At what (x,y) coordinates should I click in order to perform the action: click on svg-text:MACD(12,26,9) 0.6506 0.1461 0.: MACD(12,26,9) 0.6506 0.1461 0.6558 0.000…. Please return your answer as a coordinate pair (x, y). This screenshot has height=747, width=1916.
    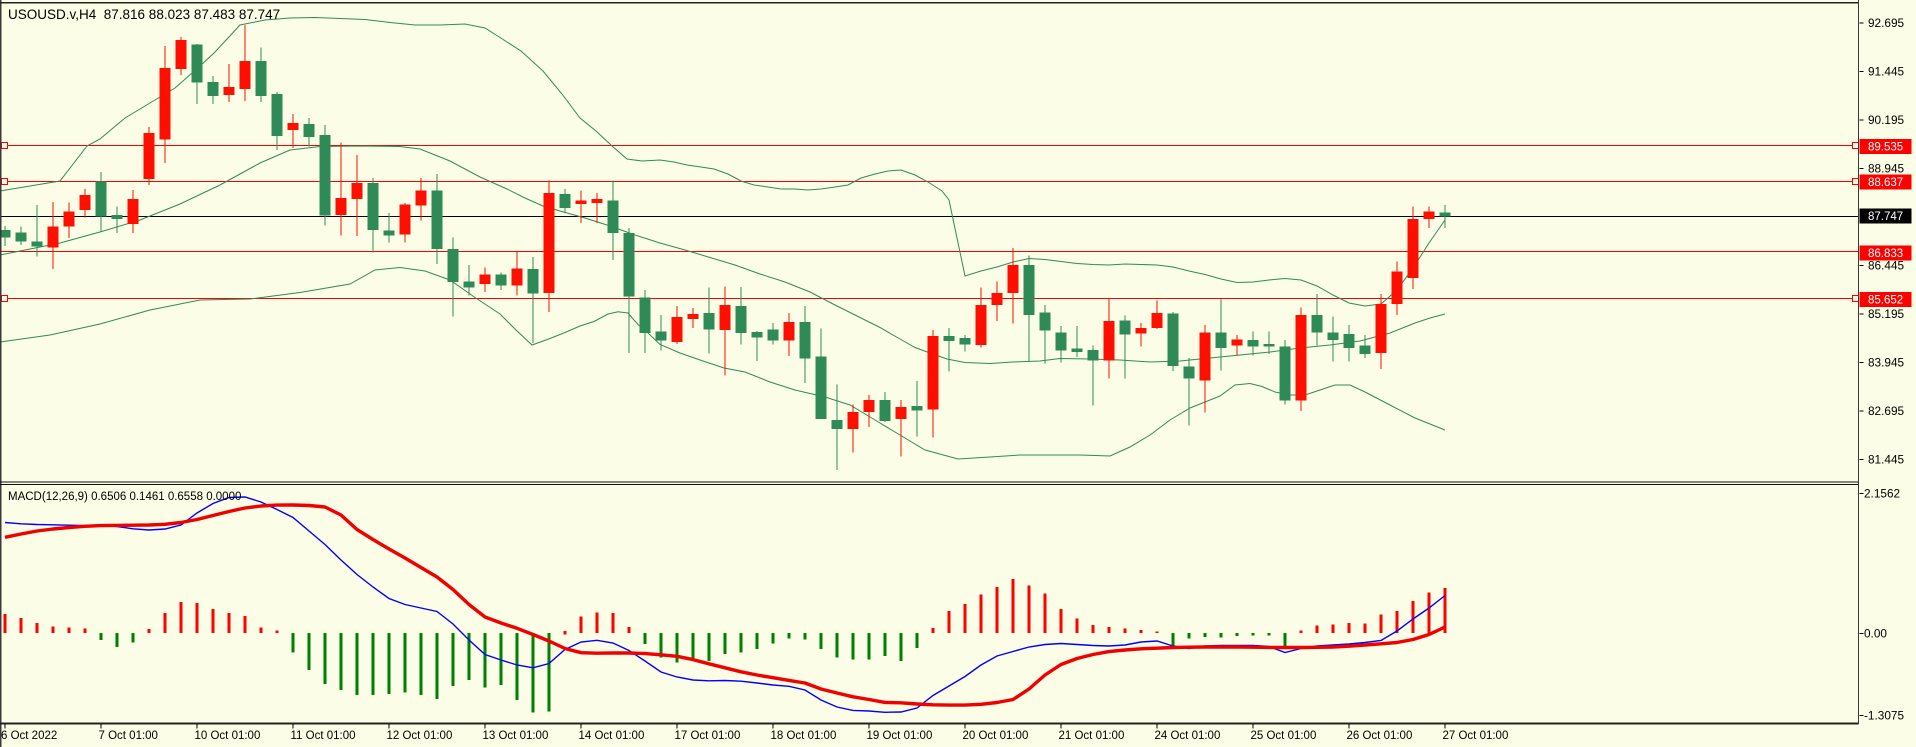
    Looking at the image, I should click on (124, 497).